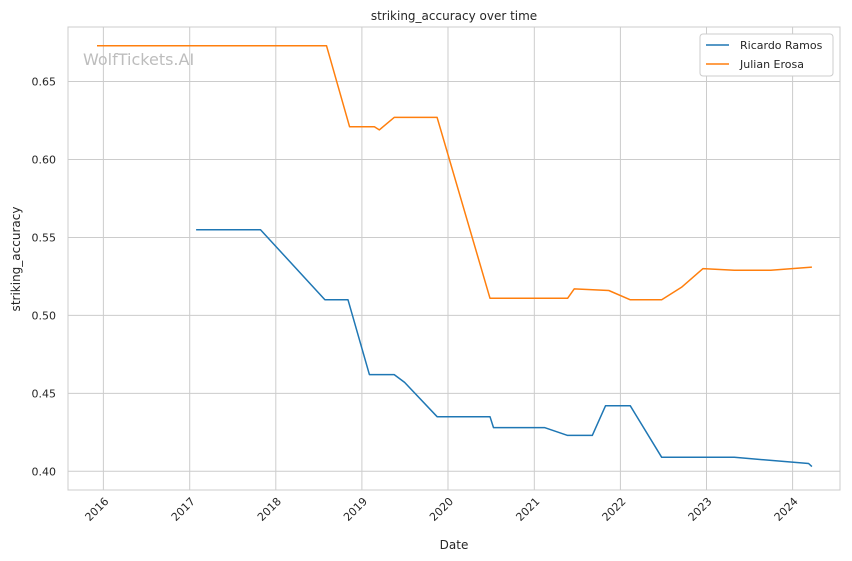  What do you see at coordinates (44, 160) in the screenshot?
I see `y-tick-label: 0.60` at bounding box center [44, 160].